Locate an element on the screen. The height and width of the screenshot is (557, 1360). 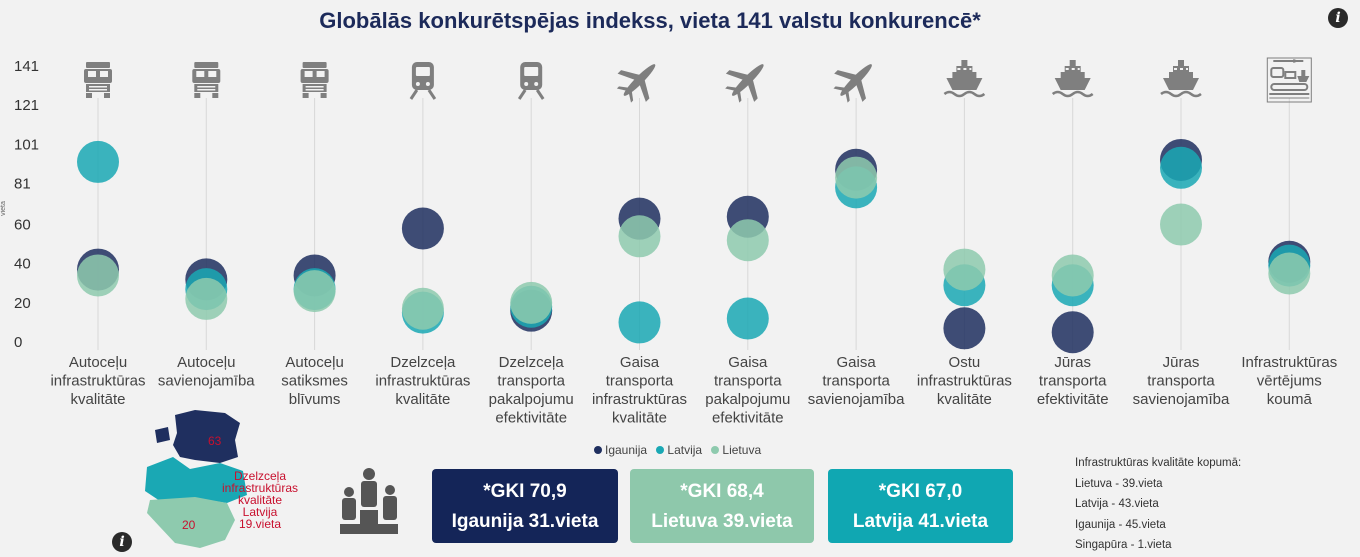
kpi-gki-value: *GKI 67,0 is located at coordinates (920, 491).